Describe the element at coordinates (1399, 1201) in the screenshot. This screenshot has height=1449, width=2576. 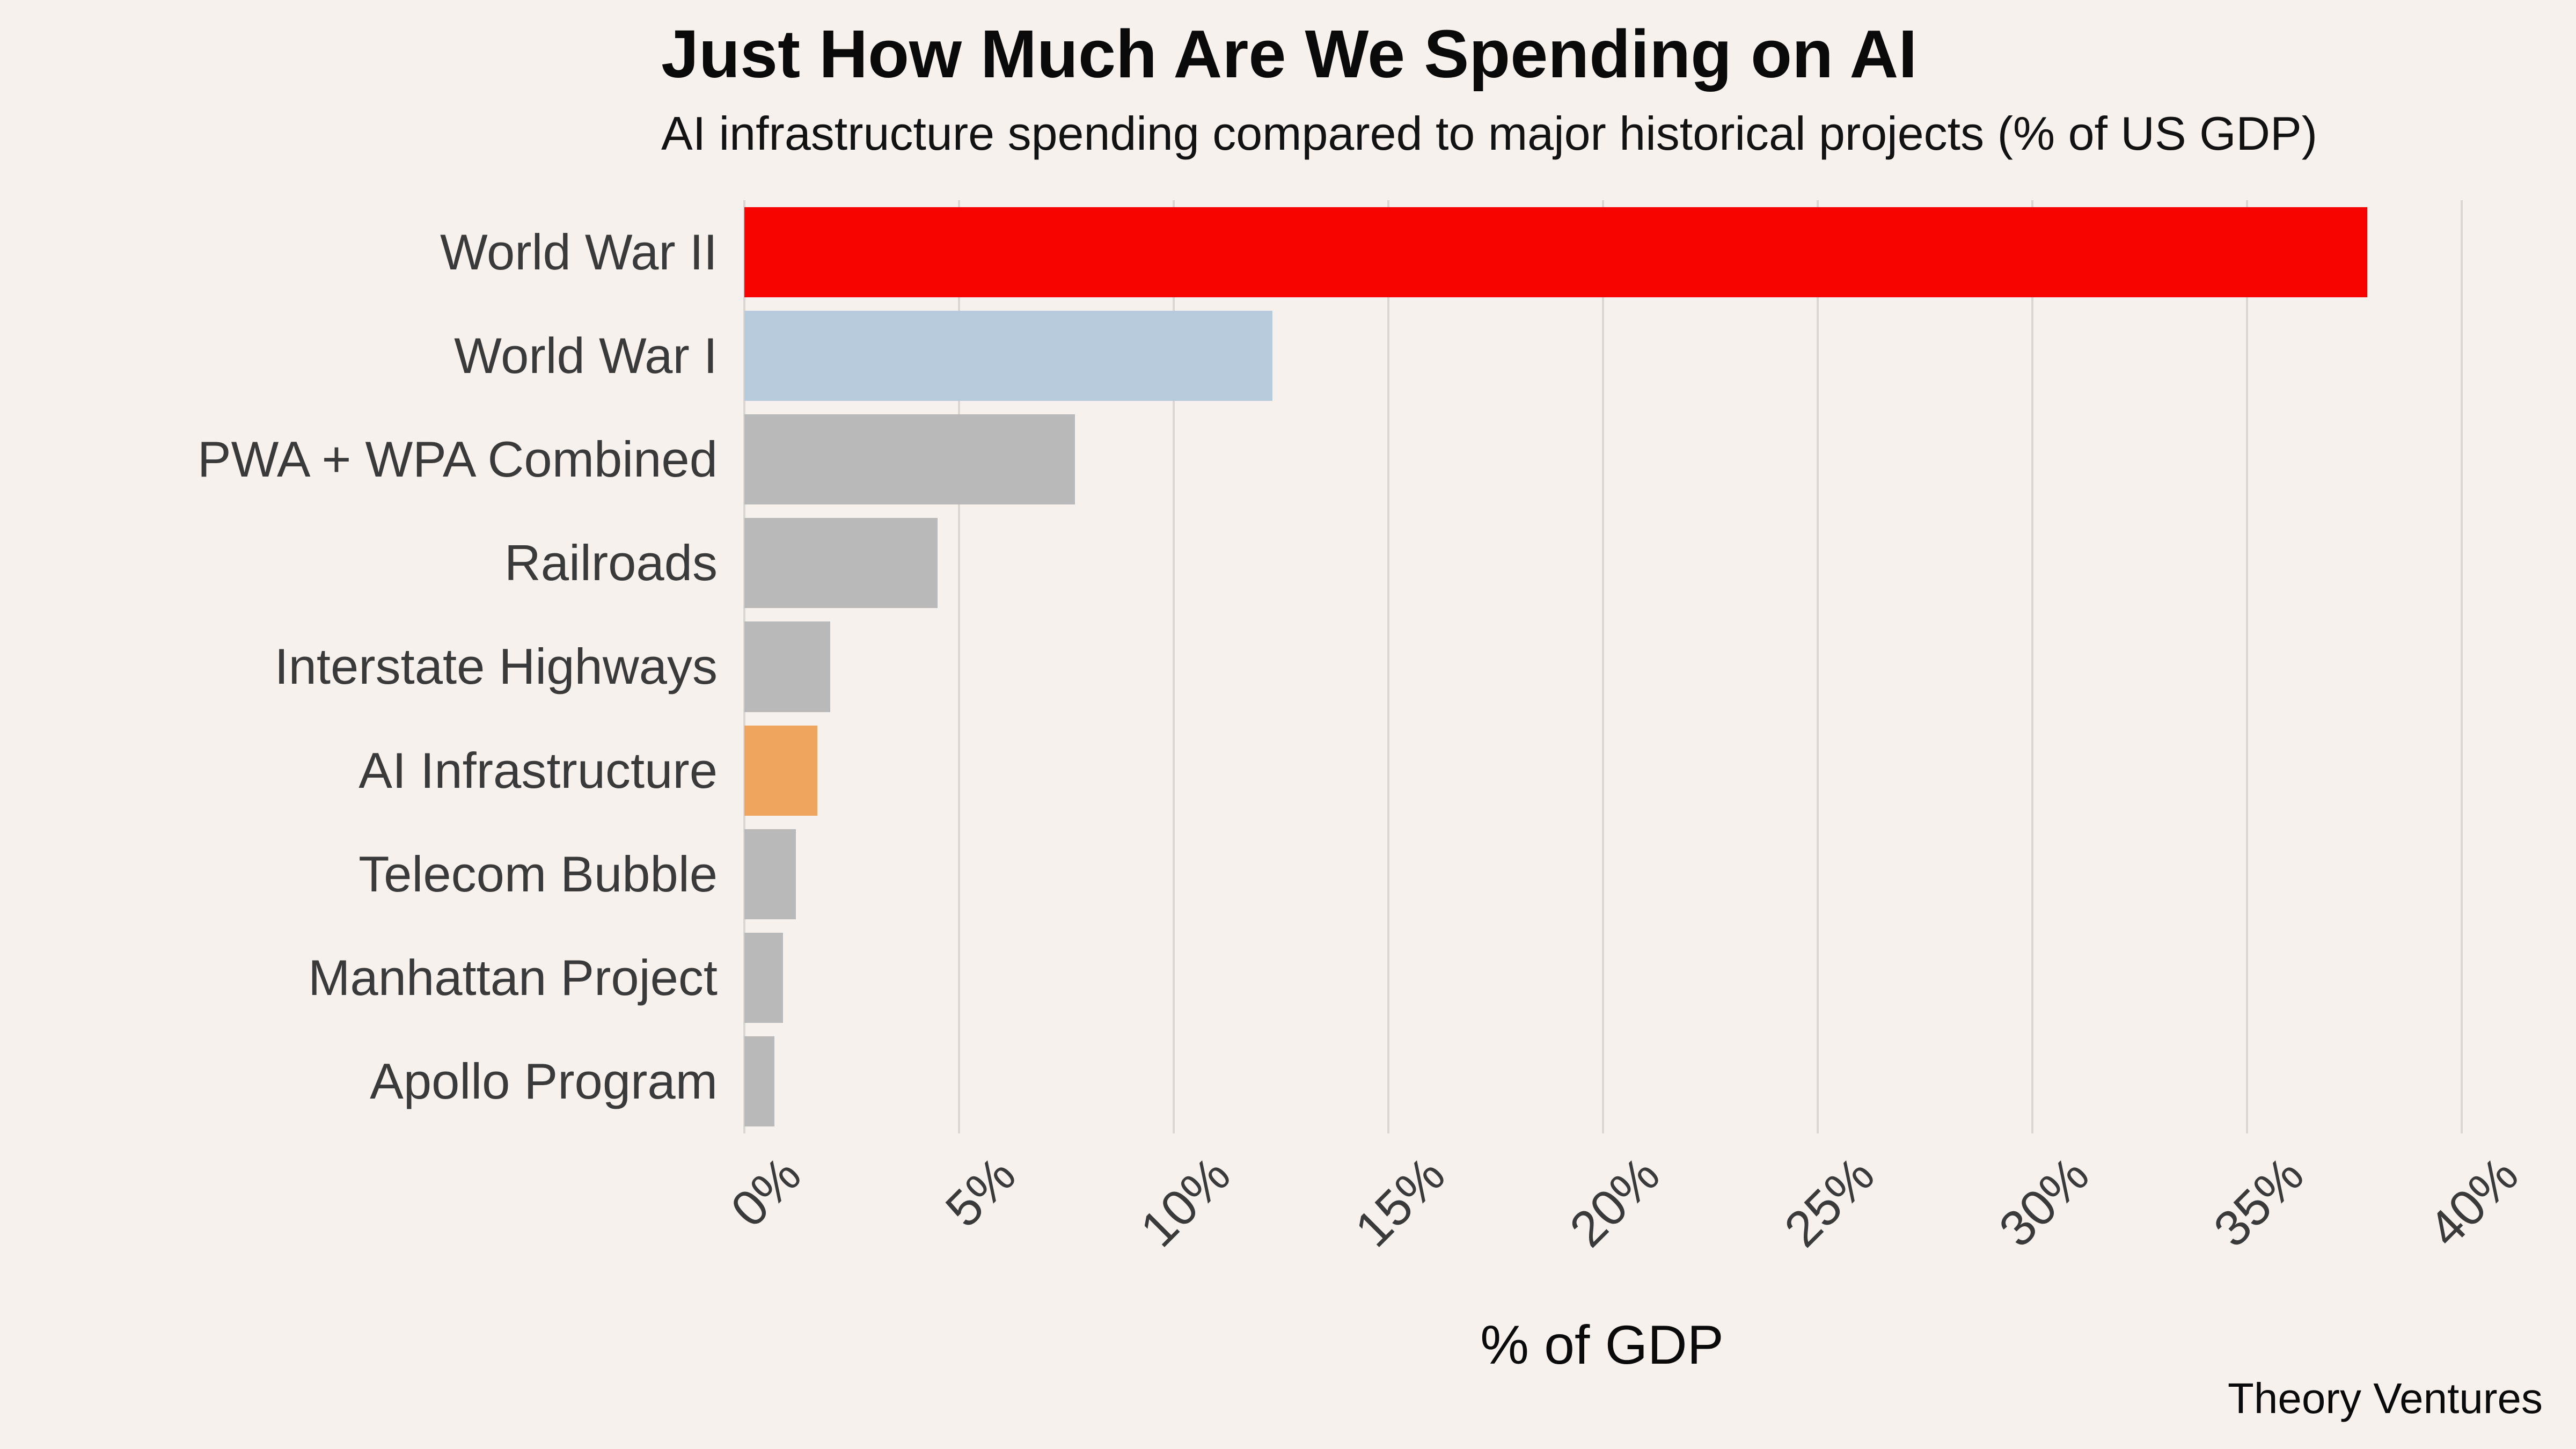
I see `x-tick-label: 15%` at that location.